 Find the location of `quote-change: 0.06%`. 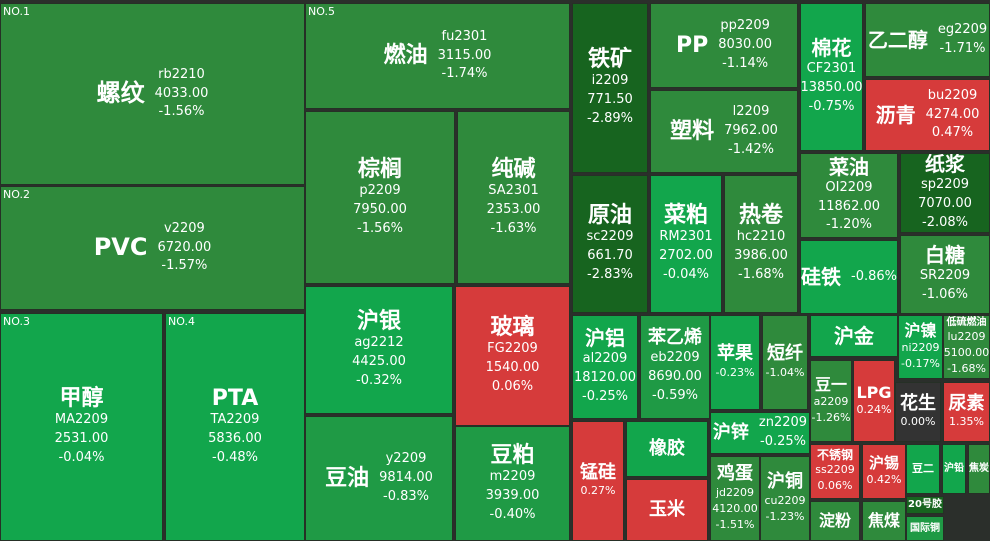

quote-change: 0.06% is located at coordinates (835, 486).